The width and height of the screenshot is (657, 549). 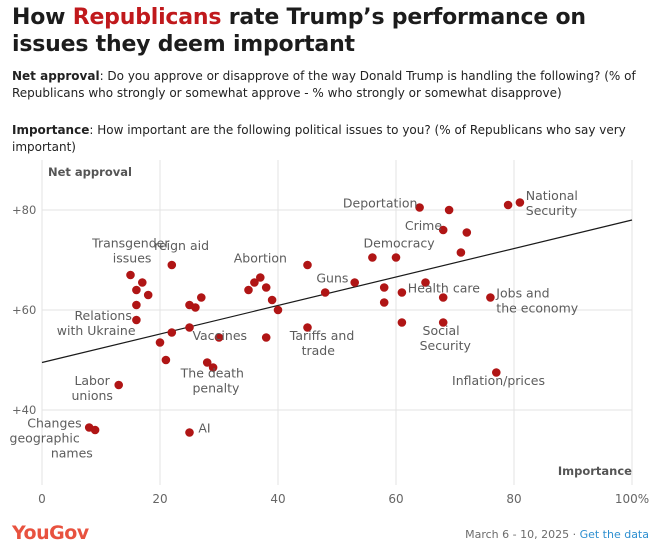 I want to click on point-label: trade, so click(x=319, y=350).